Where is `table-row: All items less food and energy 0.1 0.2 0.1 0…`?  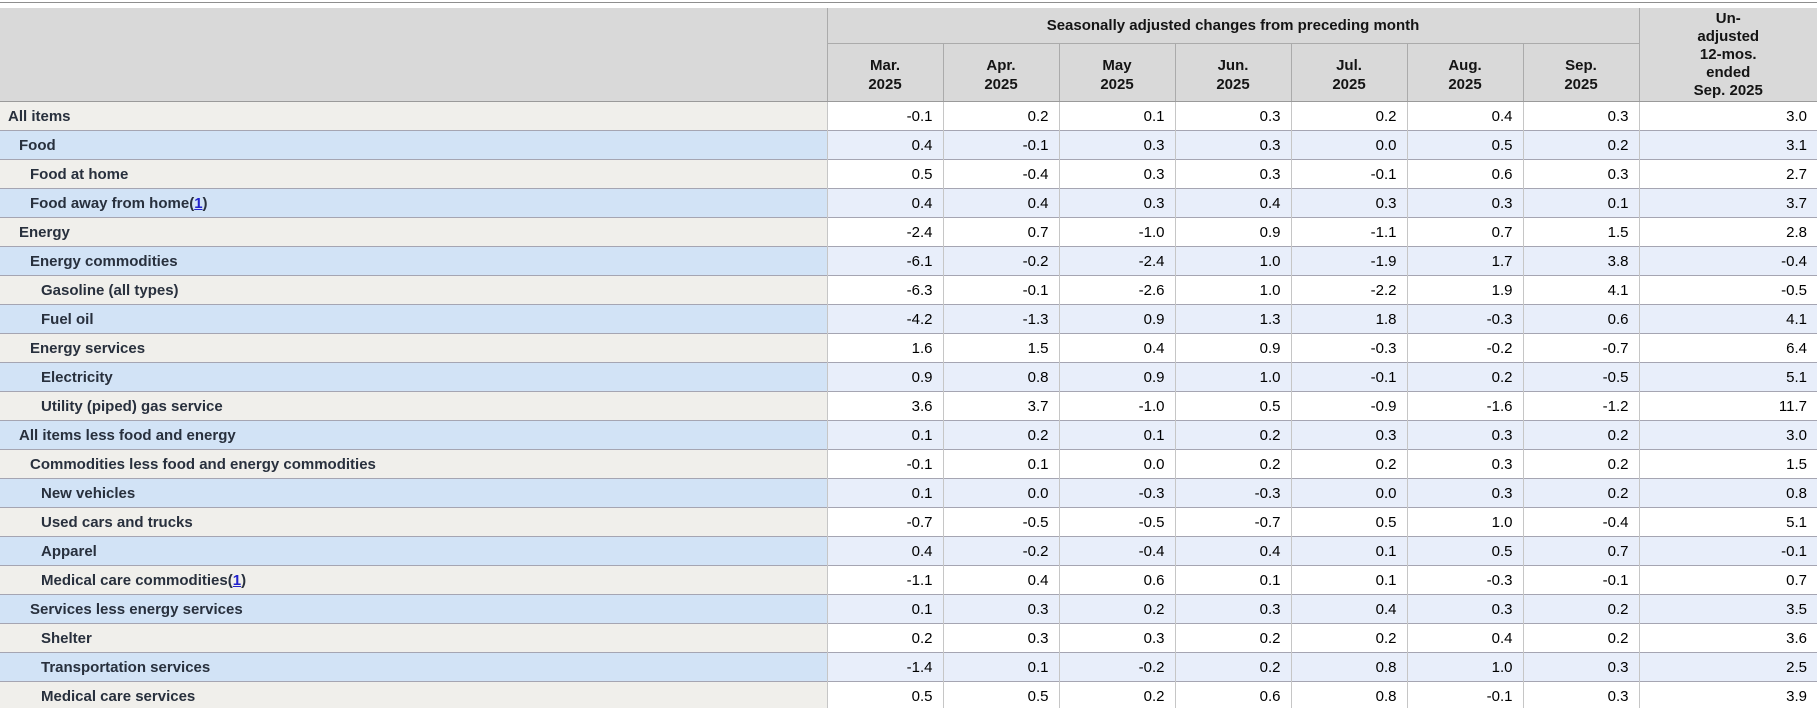 table-row: All items less food and energy 0.1 0.2 0.1 0… is located at coordinates (908, 435).